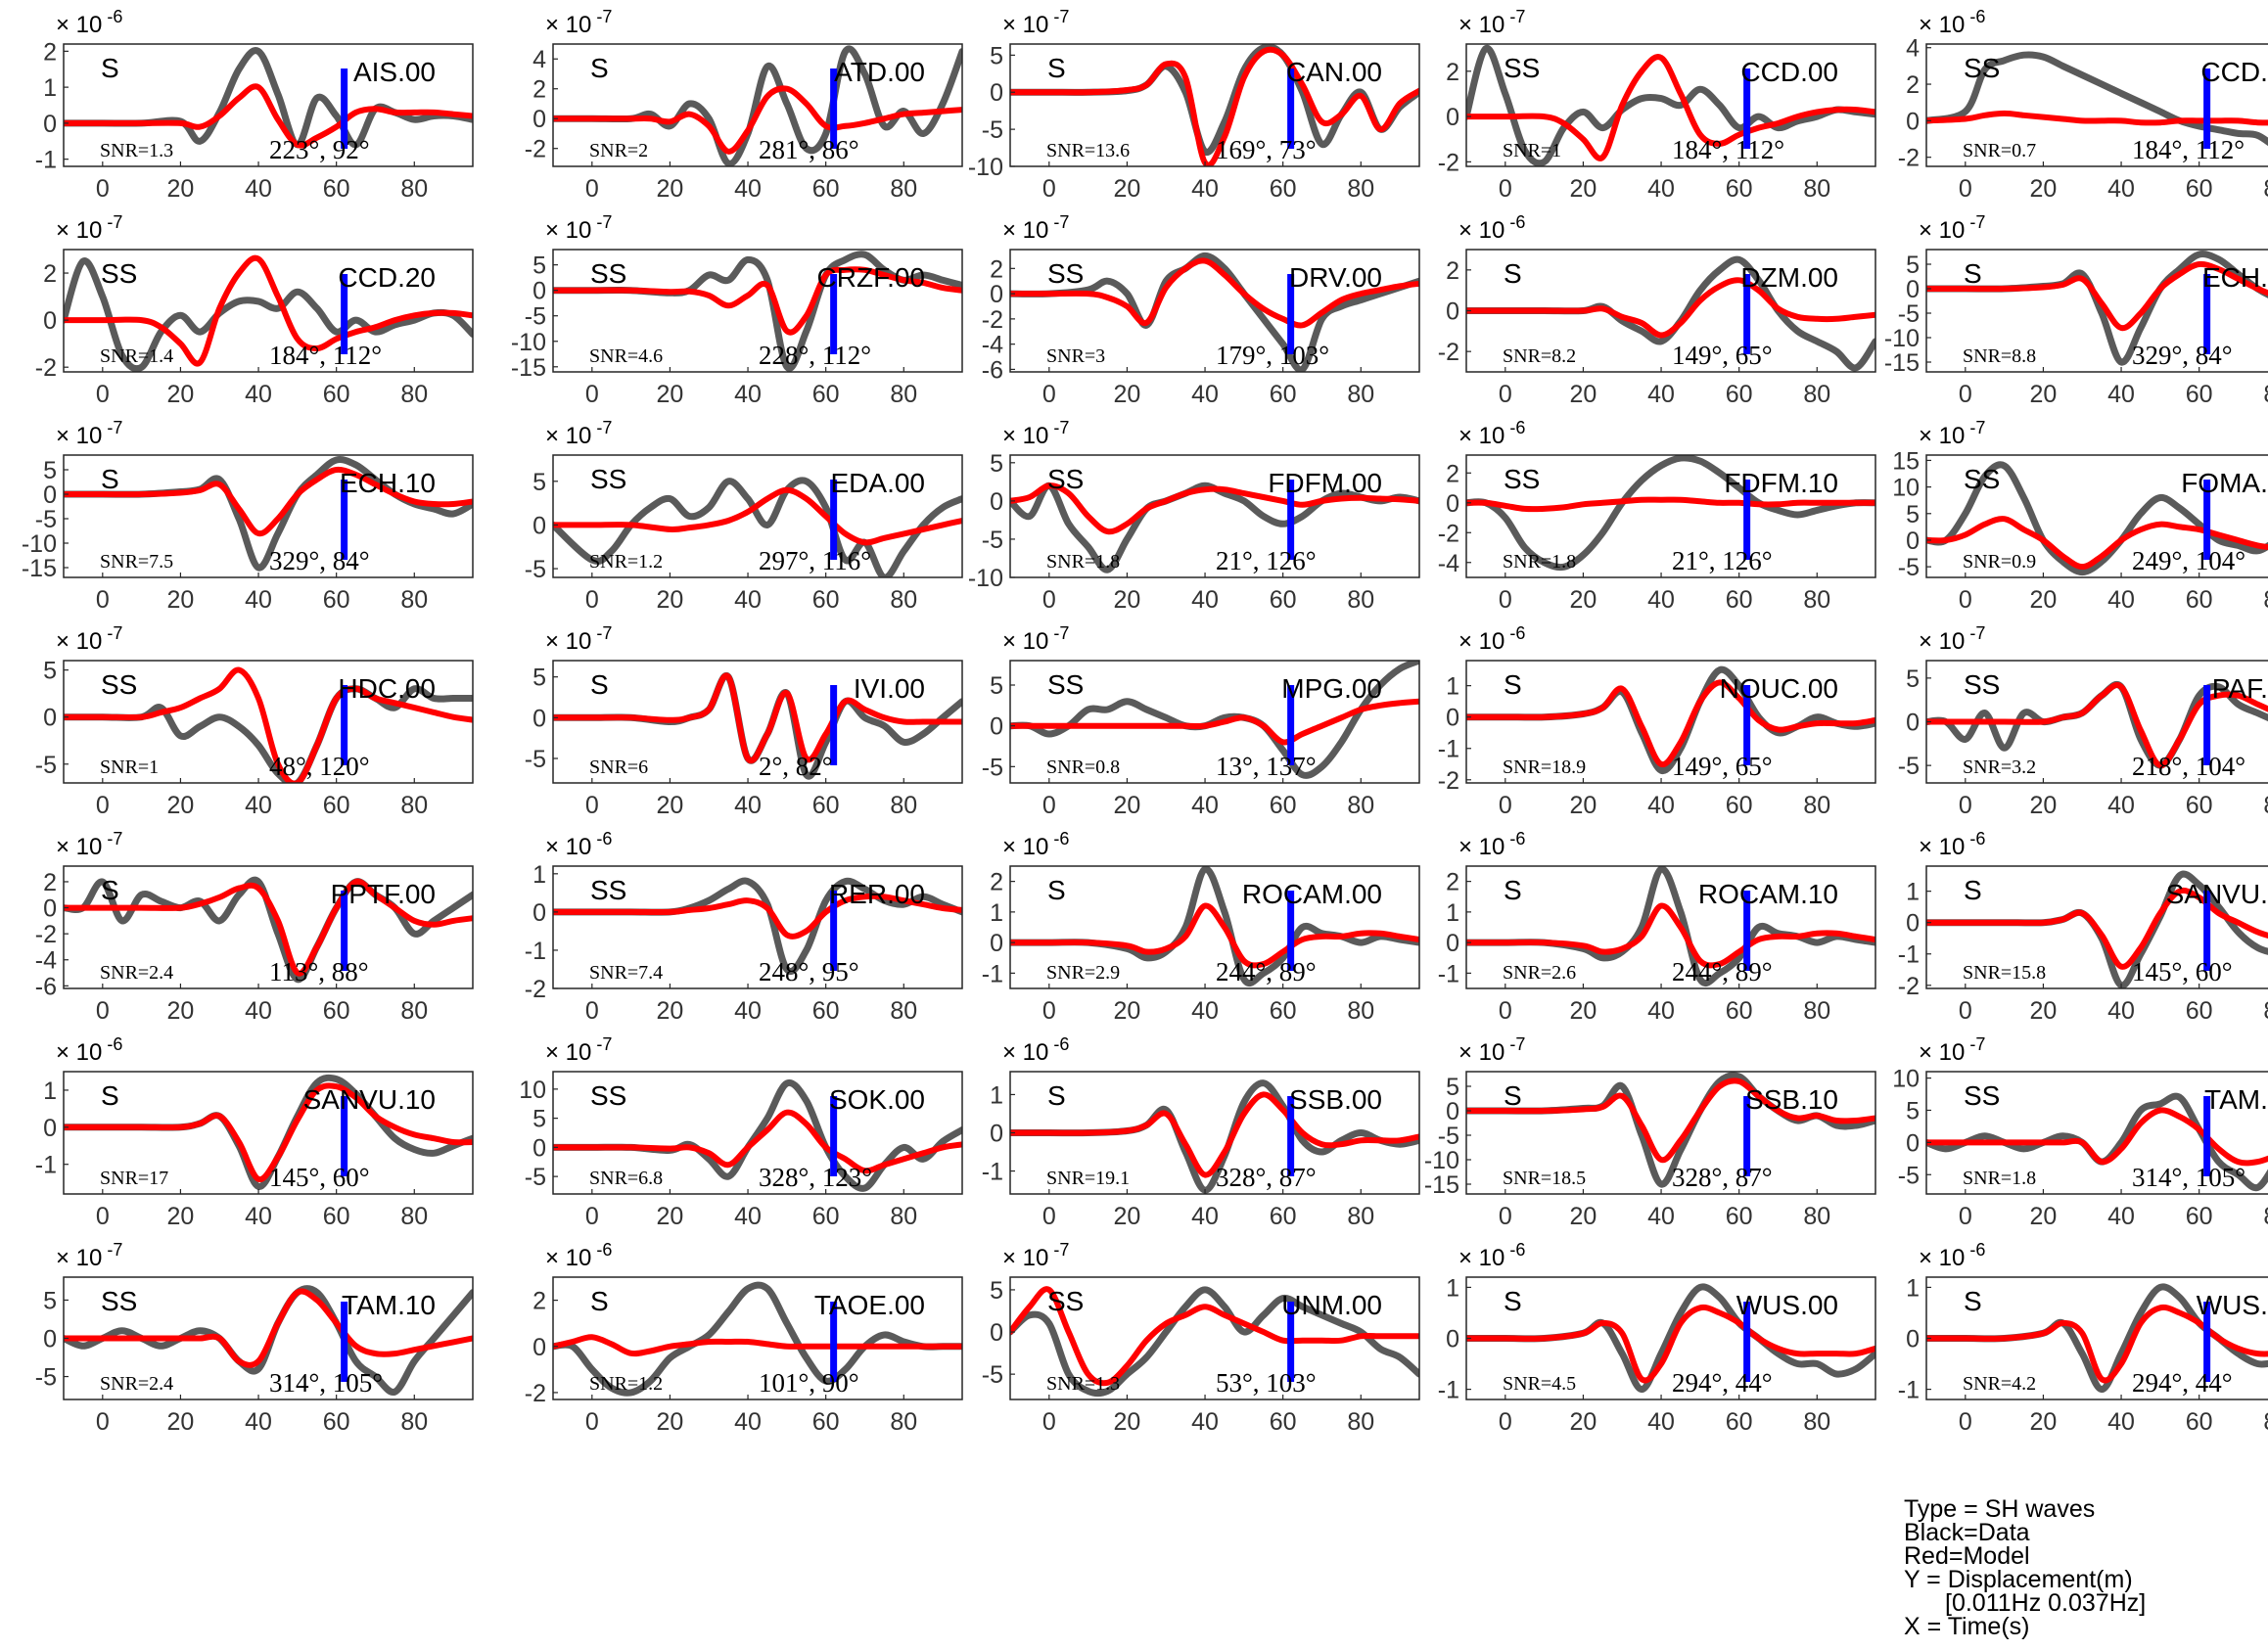 The height and width of the screenshot is (1651, 2268). I want to click on station-label: CAN.00, so click(1334, 72).